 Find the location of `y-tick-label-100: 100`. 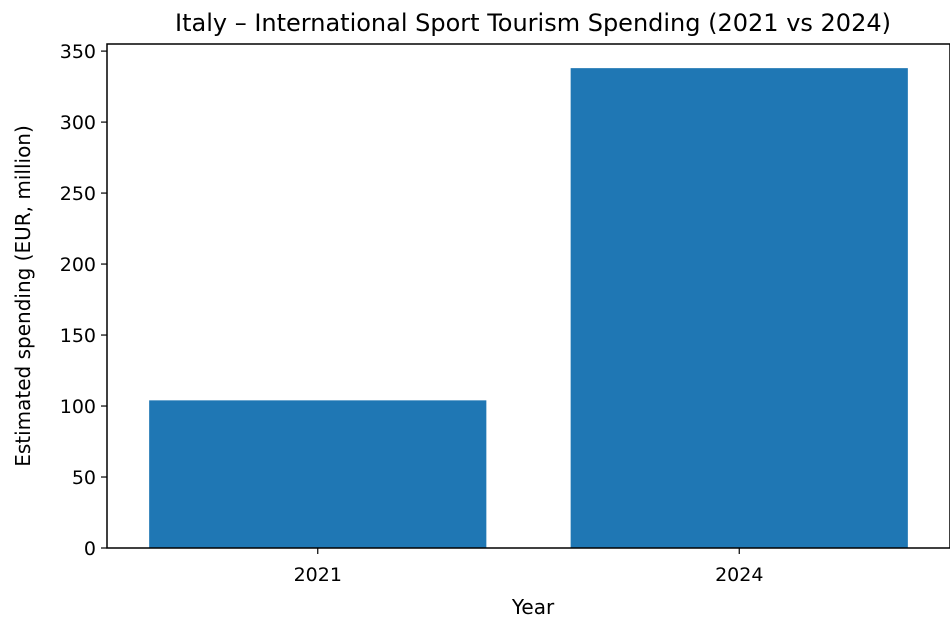

y-tick-label-100: 100 is located at coordinates (78, 407).